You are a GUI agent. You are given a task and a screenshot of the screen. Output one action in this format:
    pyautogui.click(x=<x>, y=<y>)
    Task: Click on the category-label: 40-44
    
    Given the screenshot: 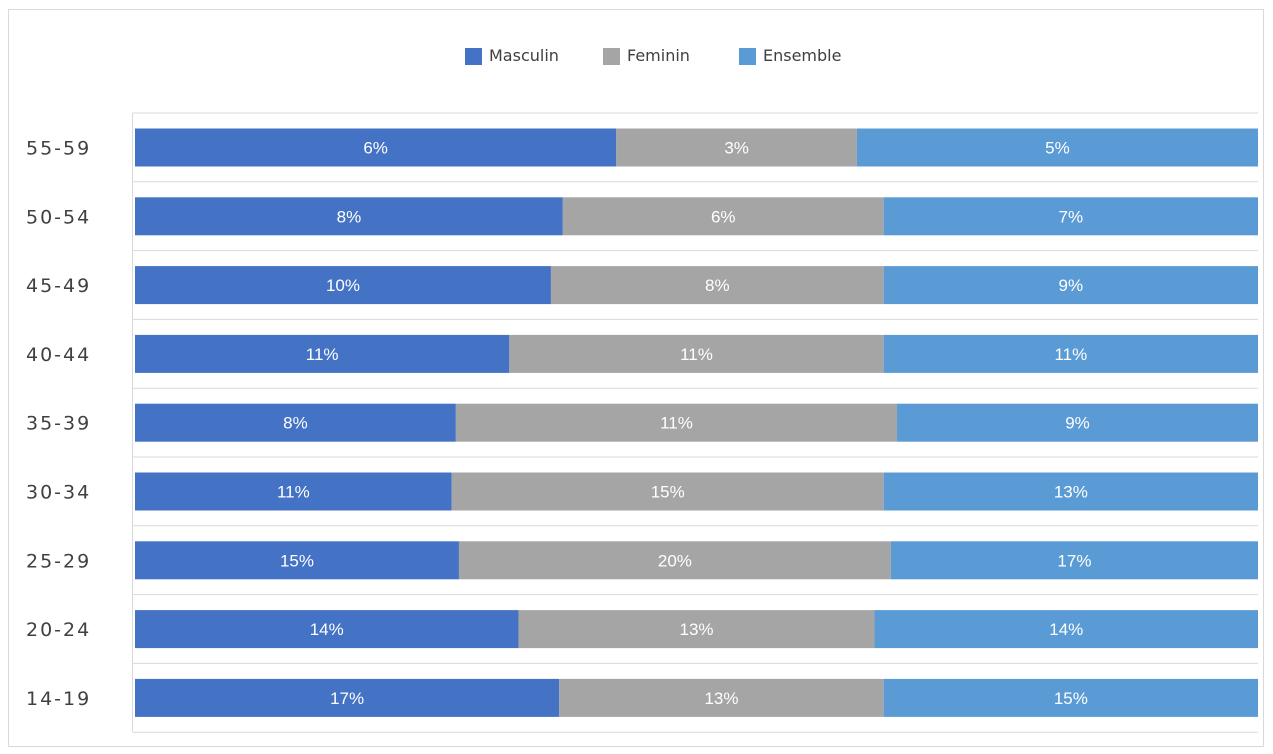 What is the action you would take?
    pyautogui.click(x=58, y=355)
    